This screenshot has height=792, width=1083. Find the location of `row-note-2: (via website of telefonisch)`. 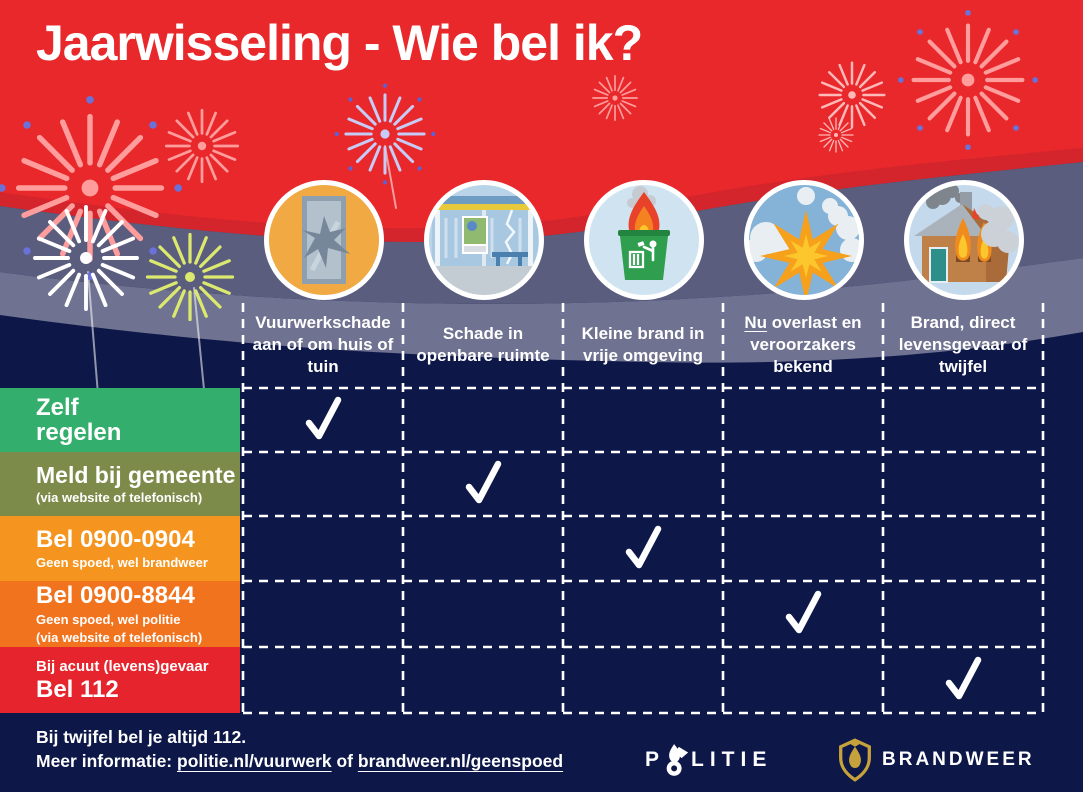

row-note-2: (via website of telefonisch) is located at coordinates (119, 637).